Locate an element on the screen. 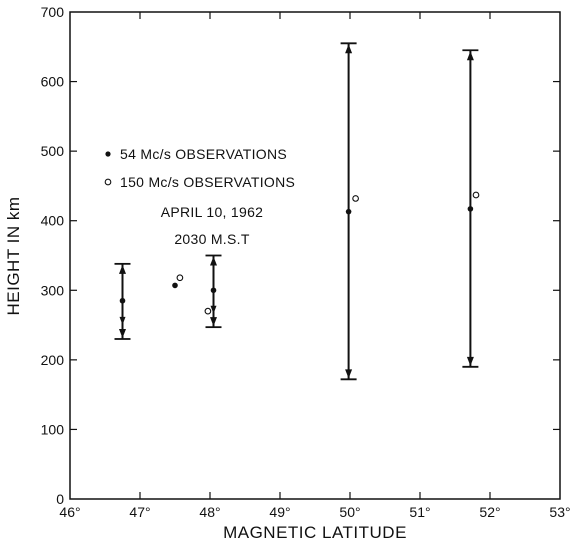  y-tick-labels: 0 100 200 300 400 500 600 700 is located at coordinates (53, 255).